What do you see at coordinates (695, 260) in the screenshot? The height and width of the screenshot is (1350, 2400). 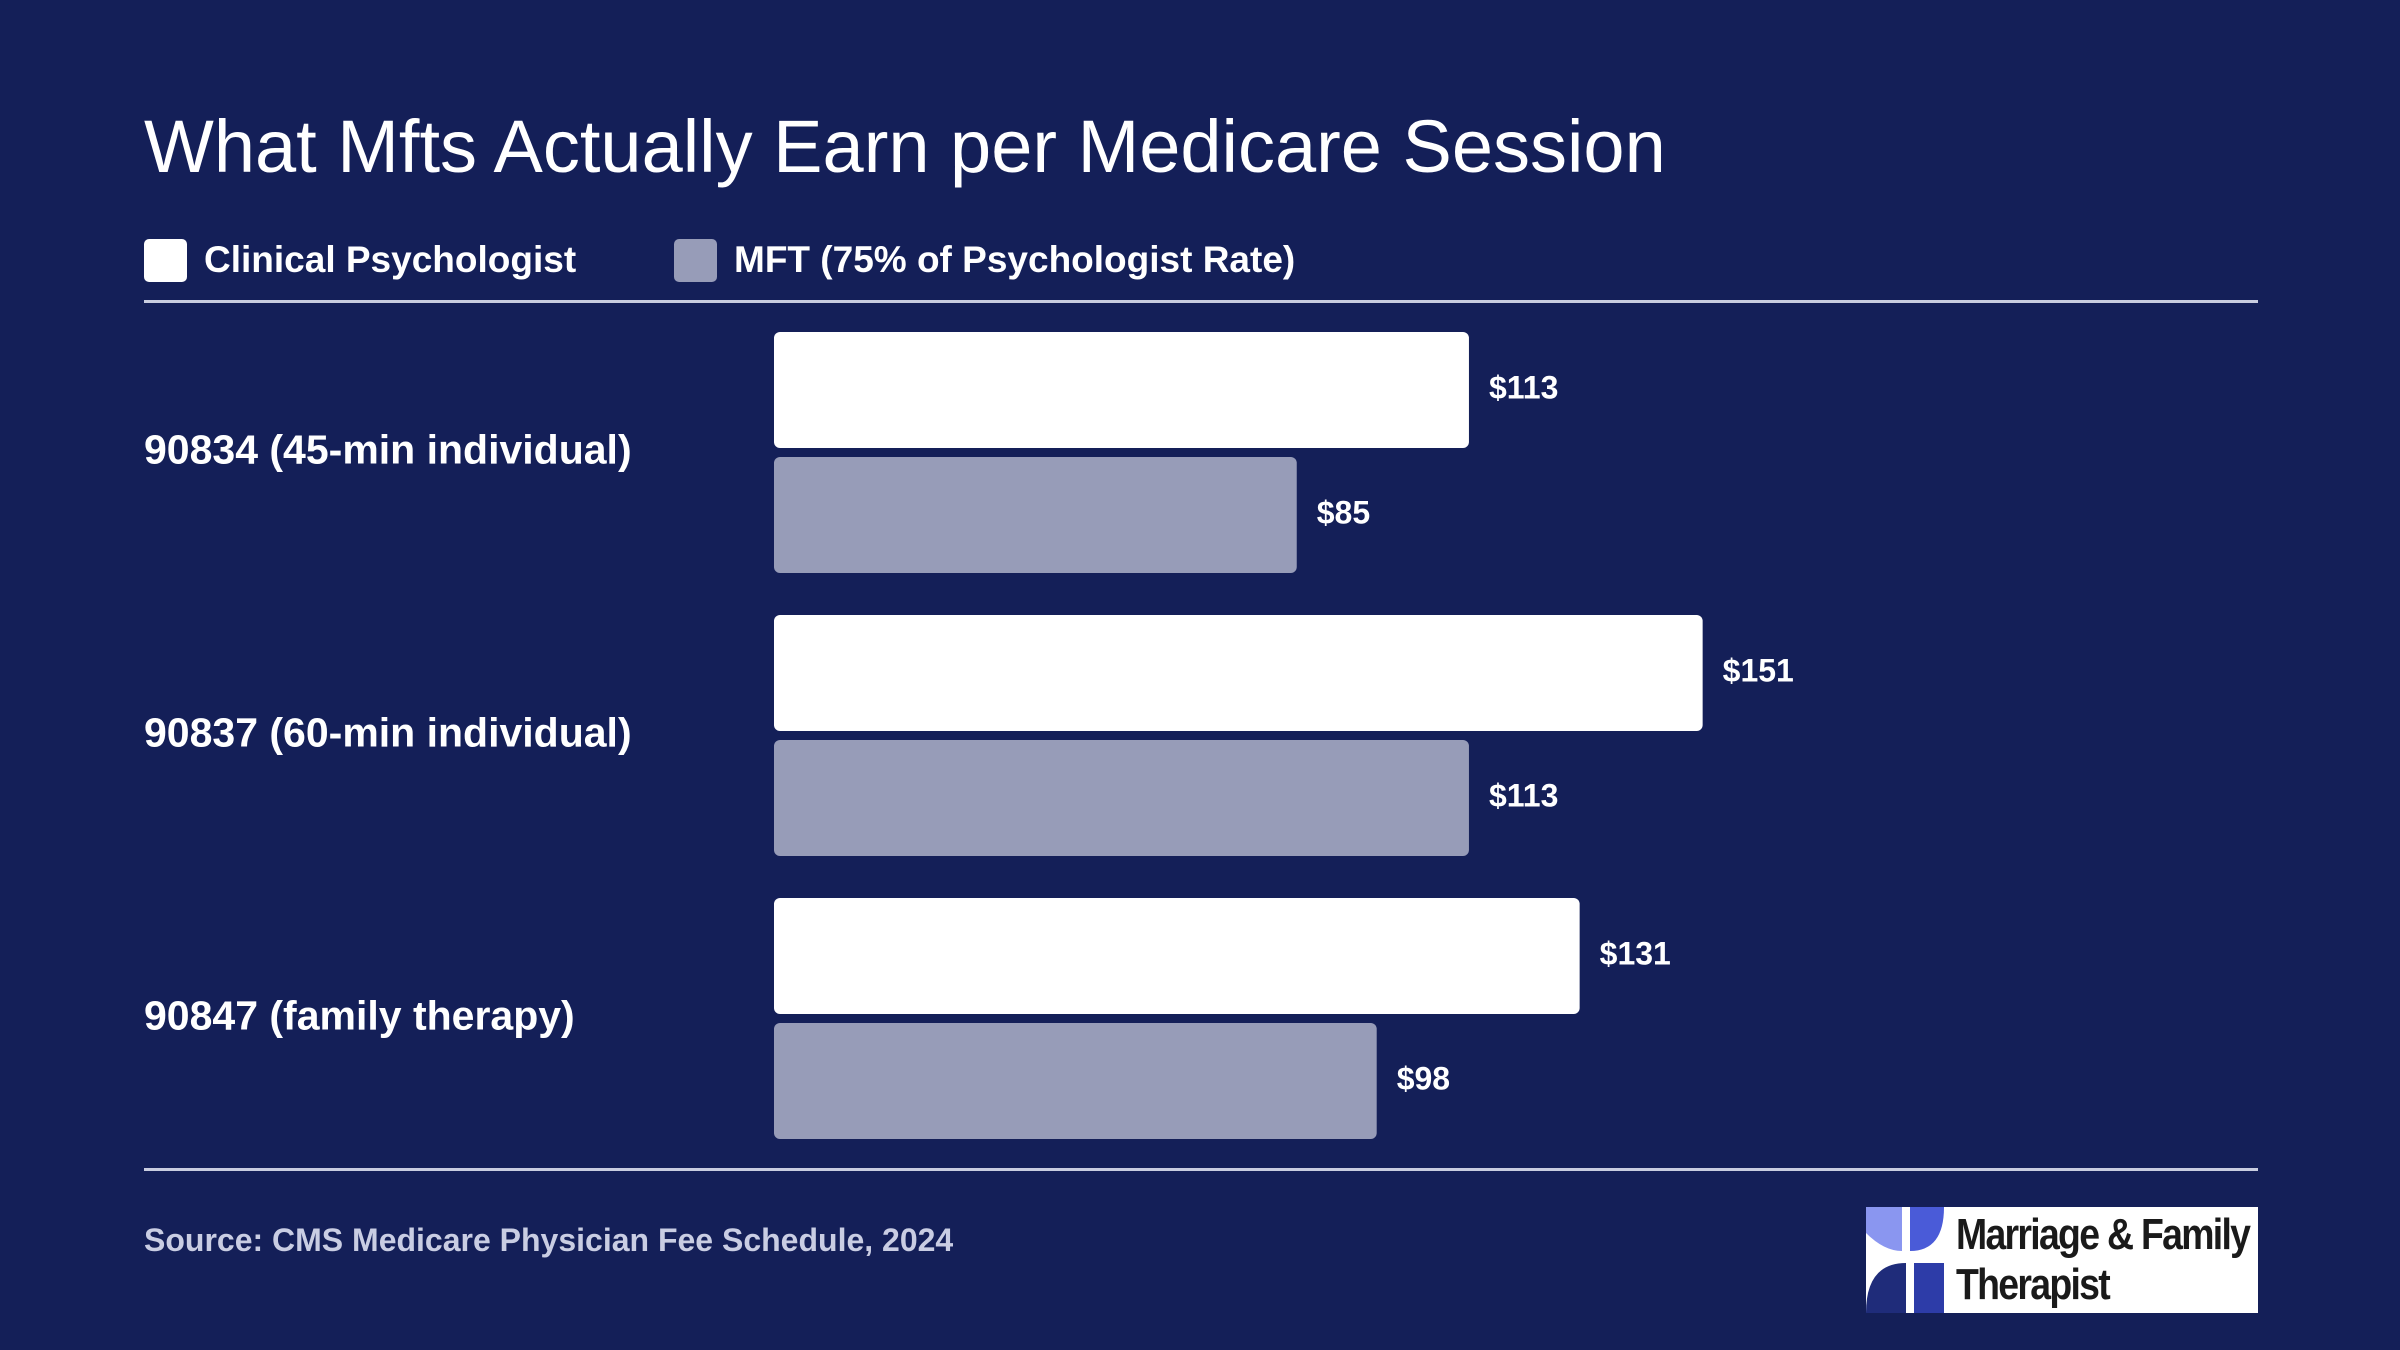 I see `legend-swatch-mft` at bounding box center [695, 260].